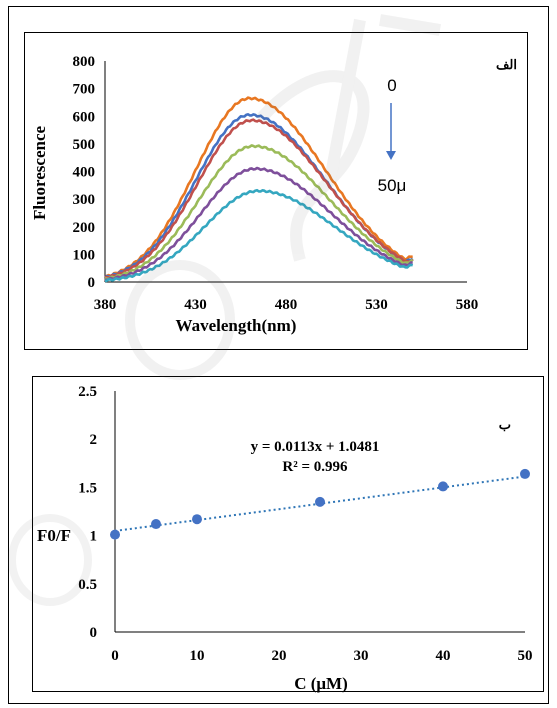  I want to click on y-tick-label: 100, so click(84, 255).